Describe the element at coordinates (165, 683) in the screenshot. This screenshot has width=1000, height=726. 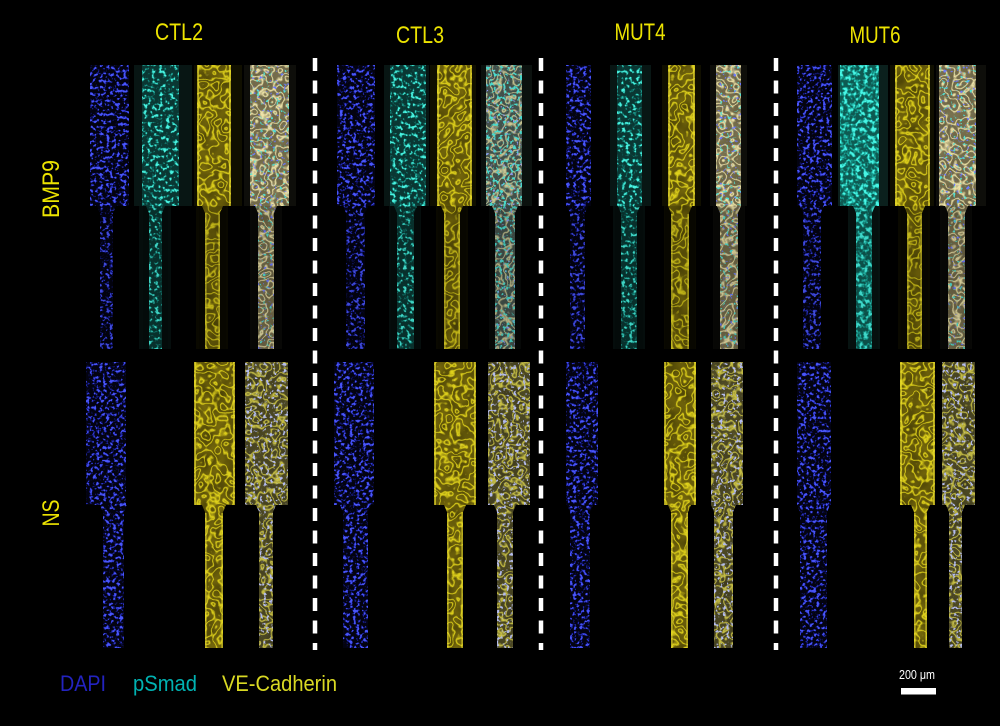
I see `svg-text: pSmad` at that location.